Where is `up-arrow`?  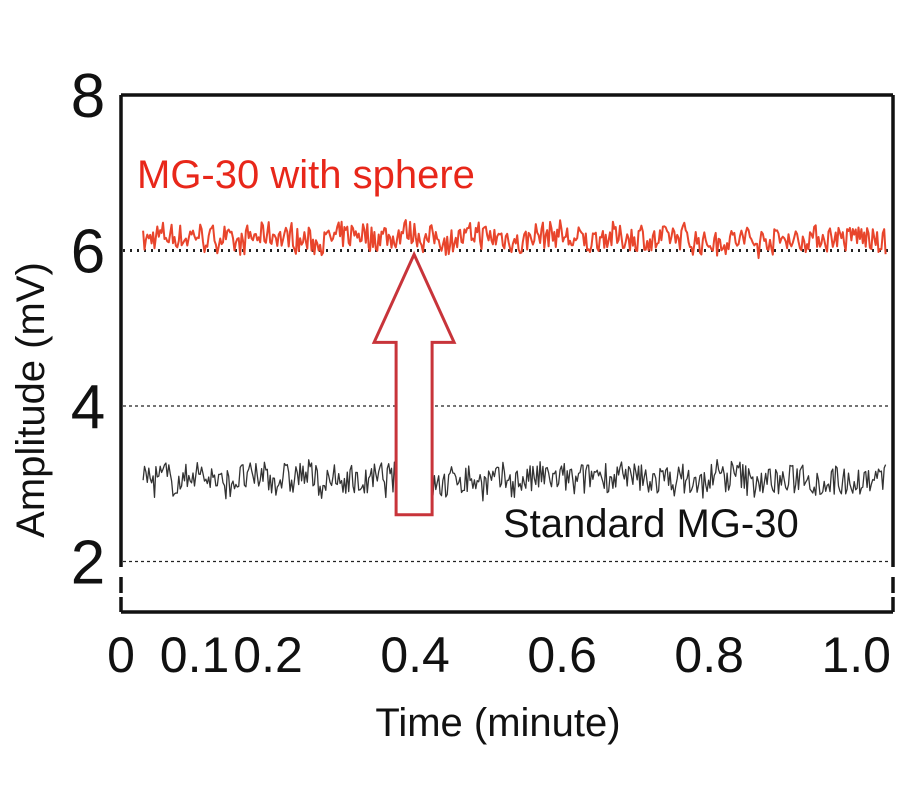
up-arrow is located at coordinates (414, 383).